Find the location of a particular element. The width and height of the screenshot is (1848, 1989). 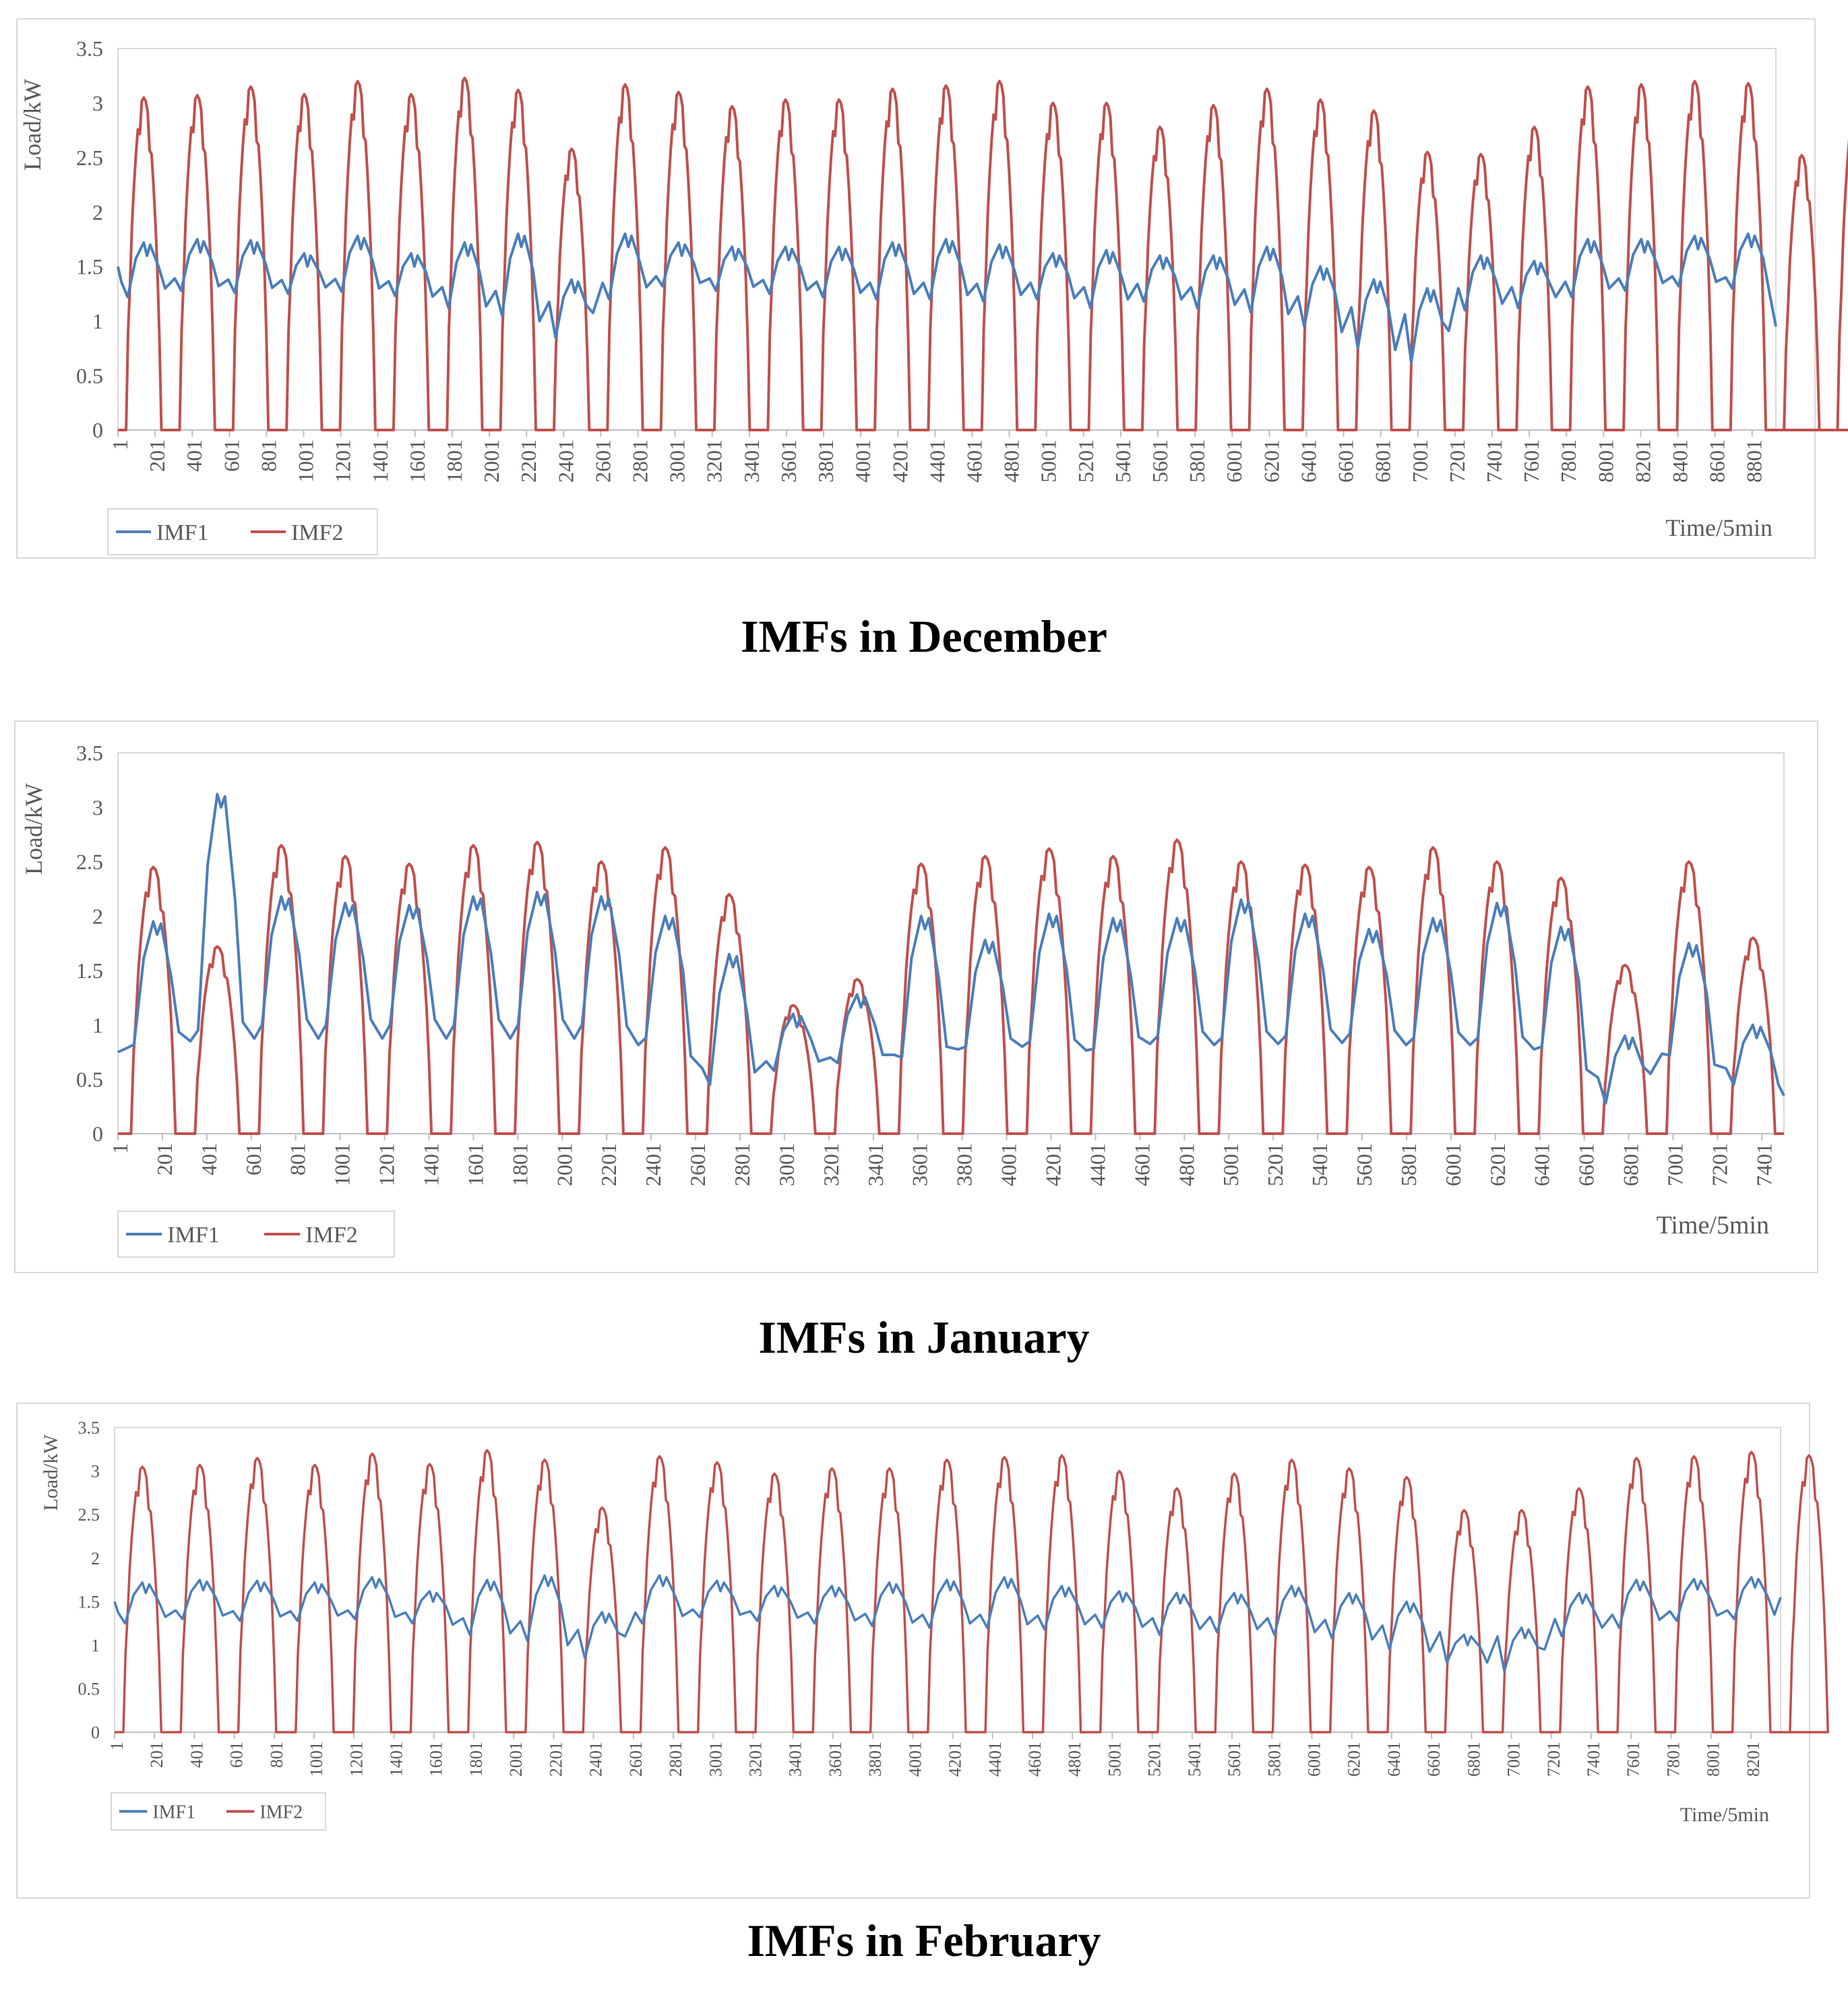

x-tick-label: 5001 is located at coordinates (1049, 461).